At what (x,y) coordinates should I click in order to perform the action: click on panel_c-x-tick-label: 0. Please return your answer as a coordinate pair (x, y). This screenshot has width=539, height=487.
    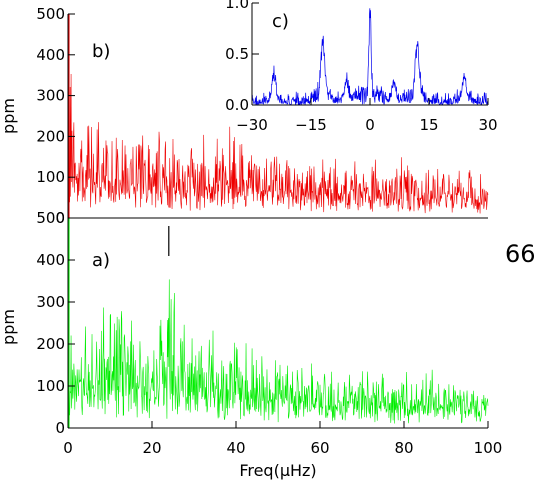
    Looking at the image, I should click on (370, 125).